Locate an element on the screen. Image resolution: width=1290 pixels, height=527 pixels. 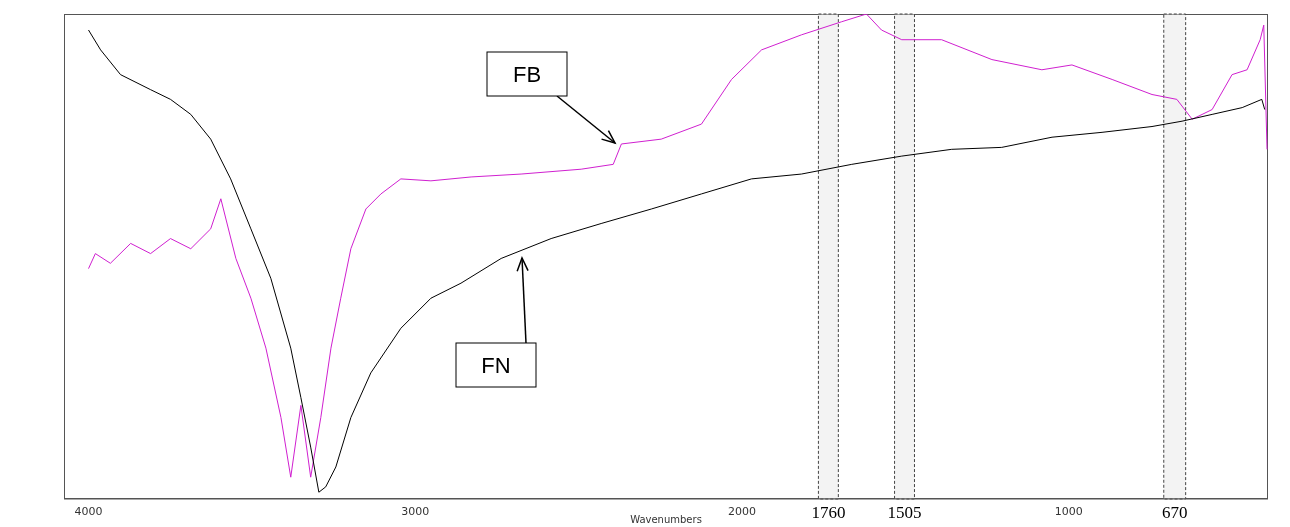
x-tick-label: 4000 is located at coordinates (88, 511).